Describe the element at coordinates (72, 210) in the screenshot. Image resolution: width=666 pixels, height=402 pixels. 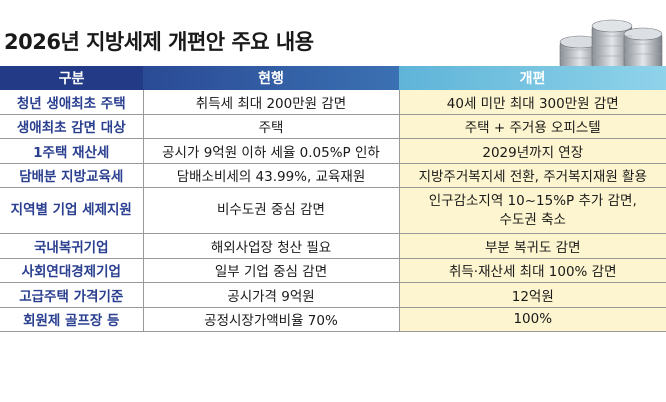
I see `row-category: 지역별 기업 세제지원` at that location.